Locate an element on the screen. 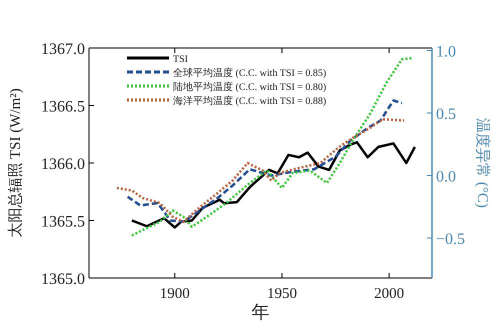 This screenshot has width=500, height=333. y2-tick-label: 0.0 is located at coordinates (446, 177).